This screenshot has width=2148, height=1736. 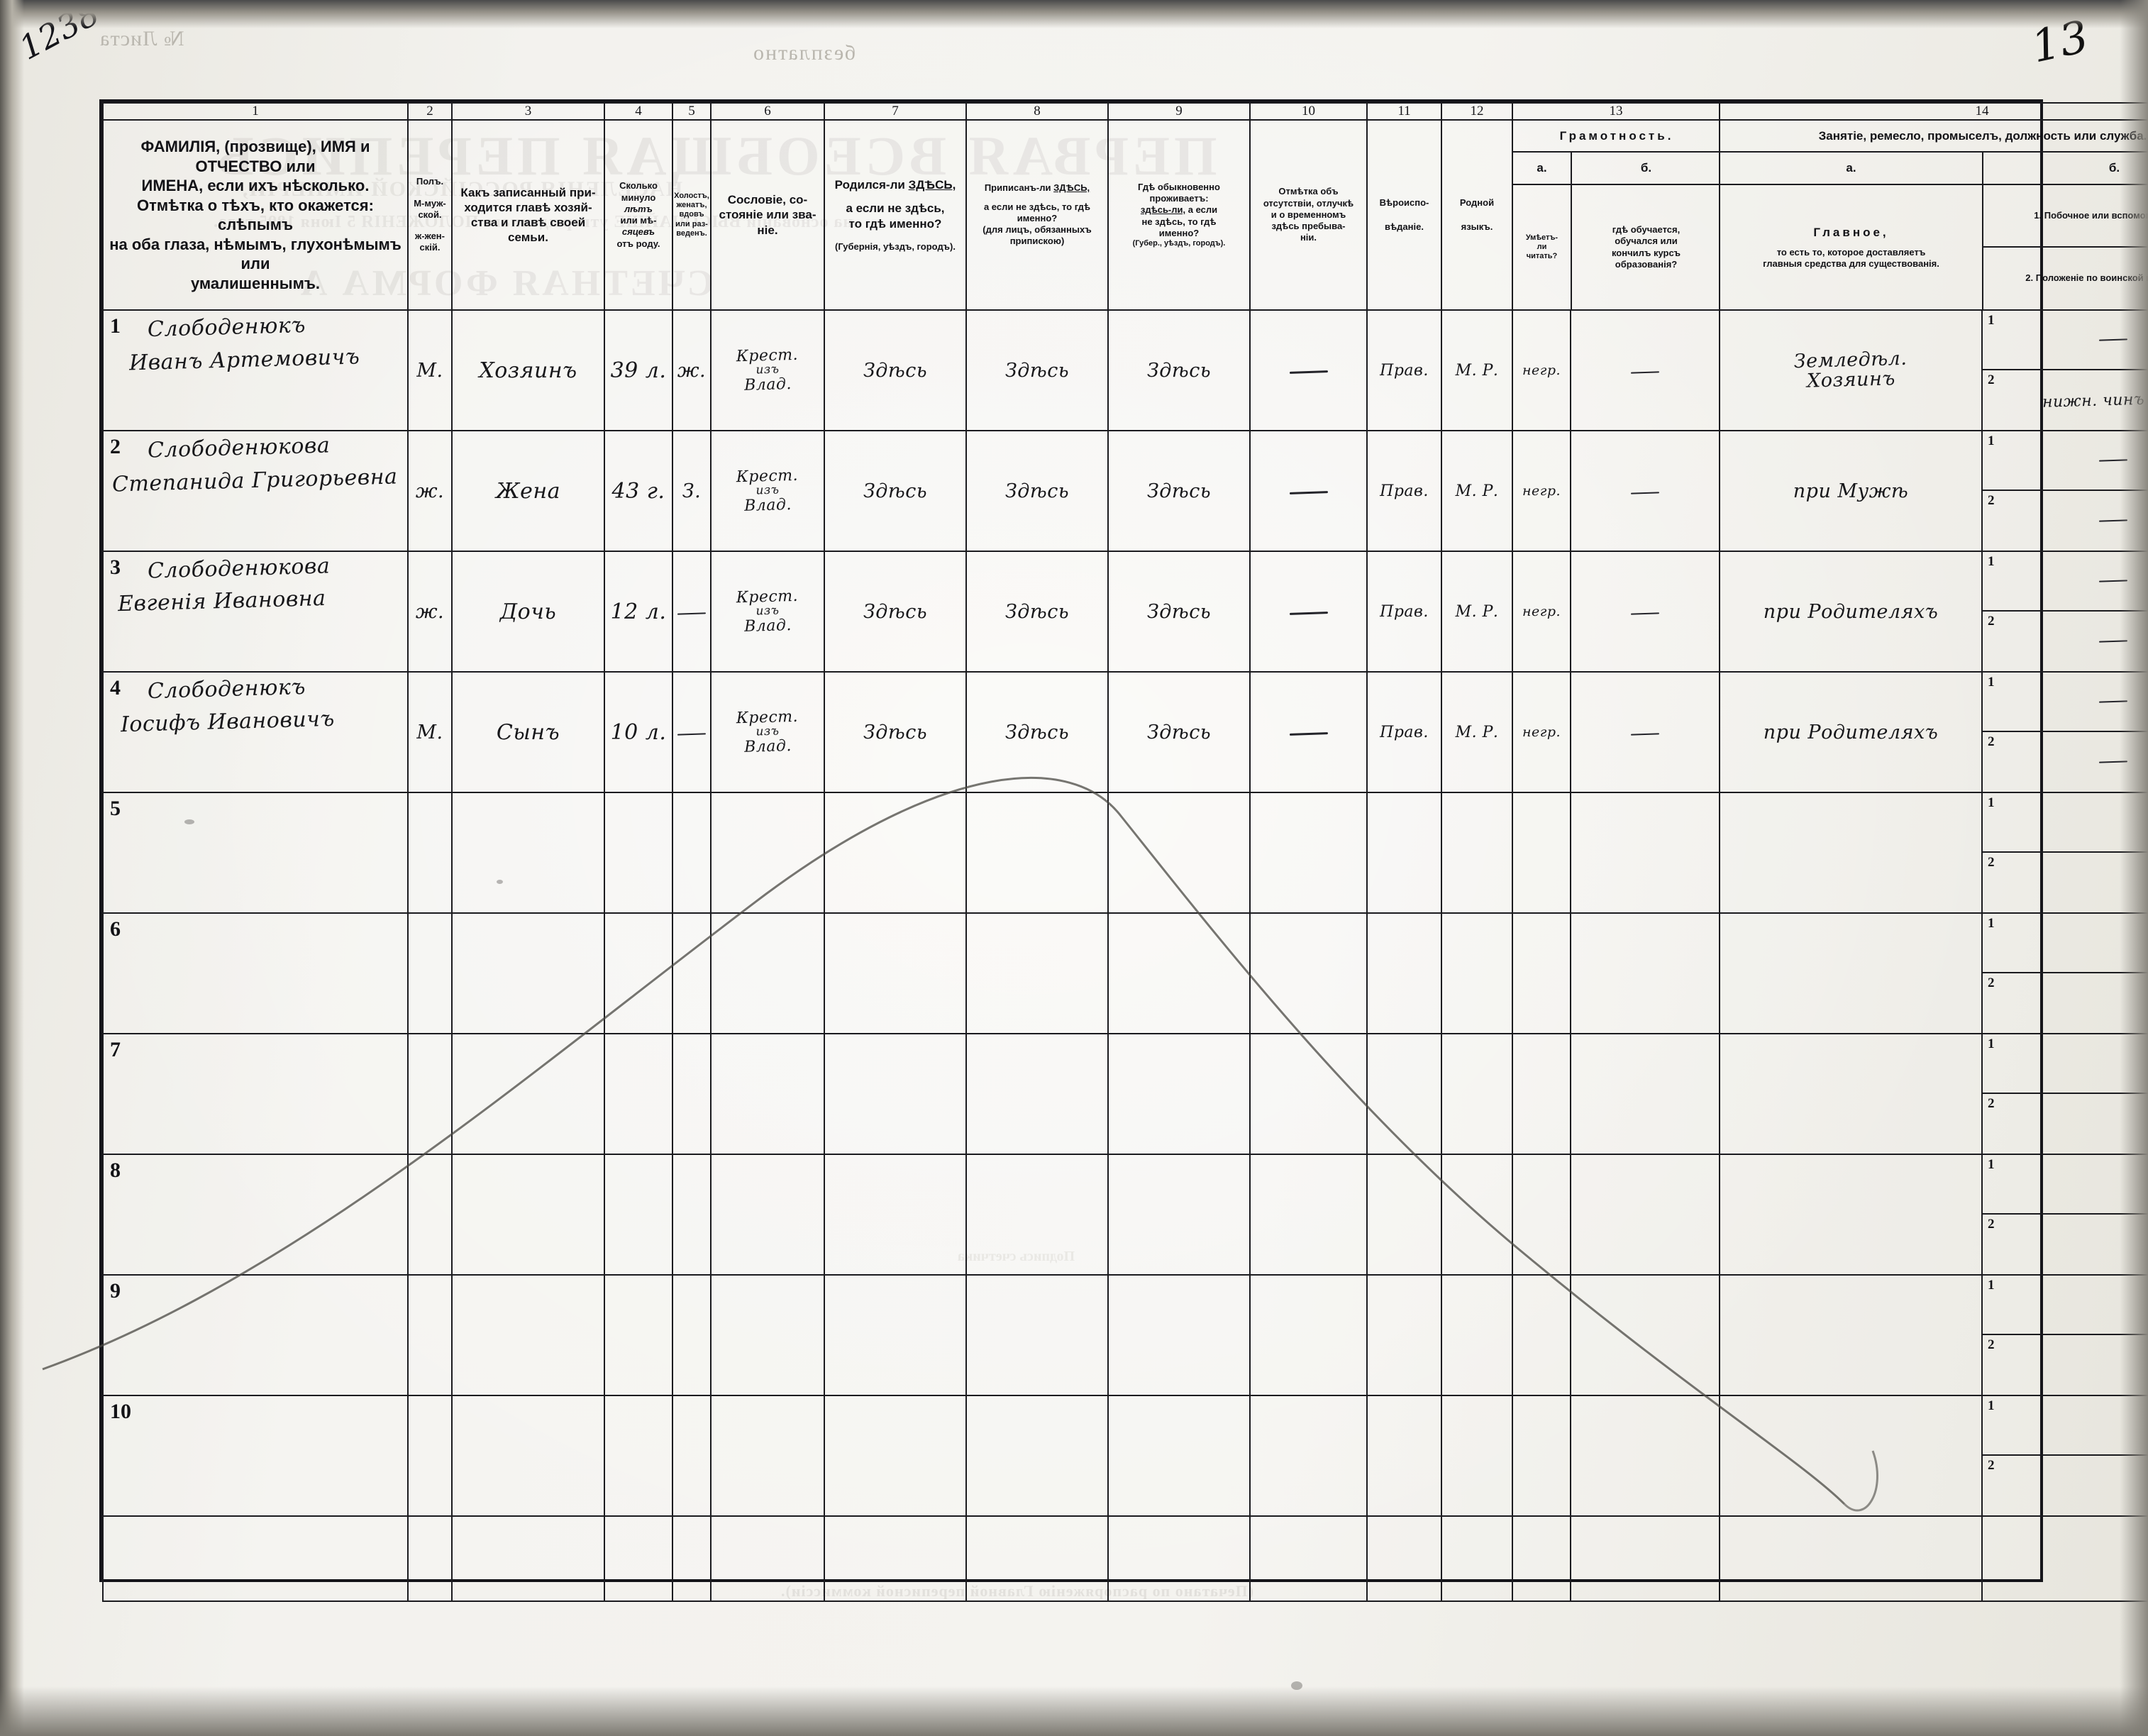 What do you see at coordinates (256, 853) in the screenshot?
I see `cell-name: 5` at bounding box center [256, 853].